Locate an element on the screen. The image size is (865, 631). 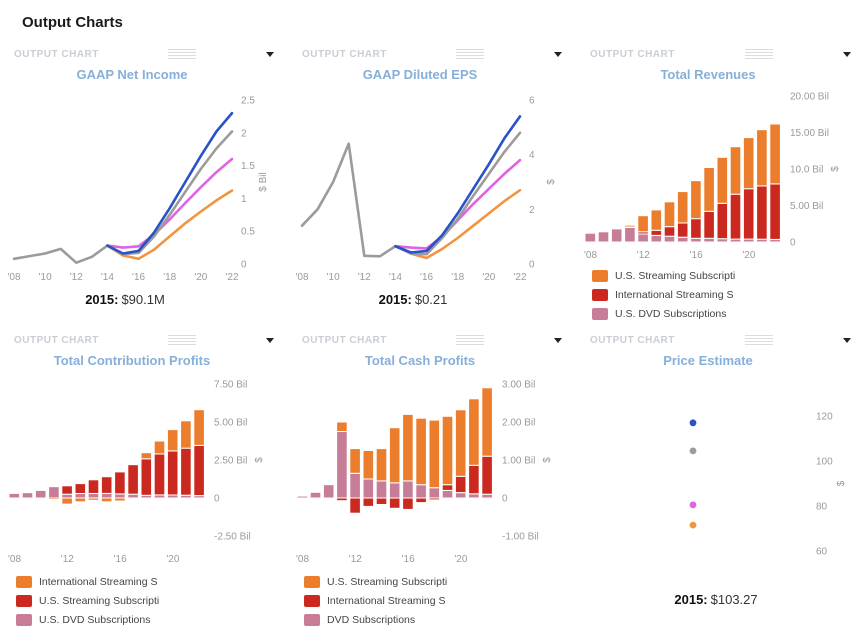
svg-text: '10 is located at coordinates (333, 277).